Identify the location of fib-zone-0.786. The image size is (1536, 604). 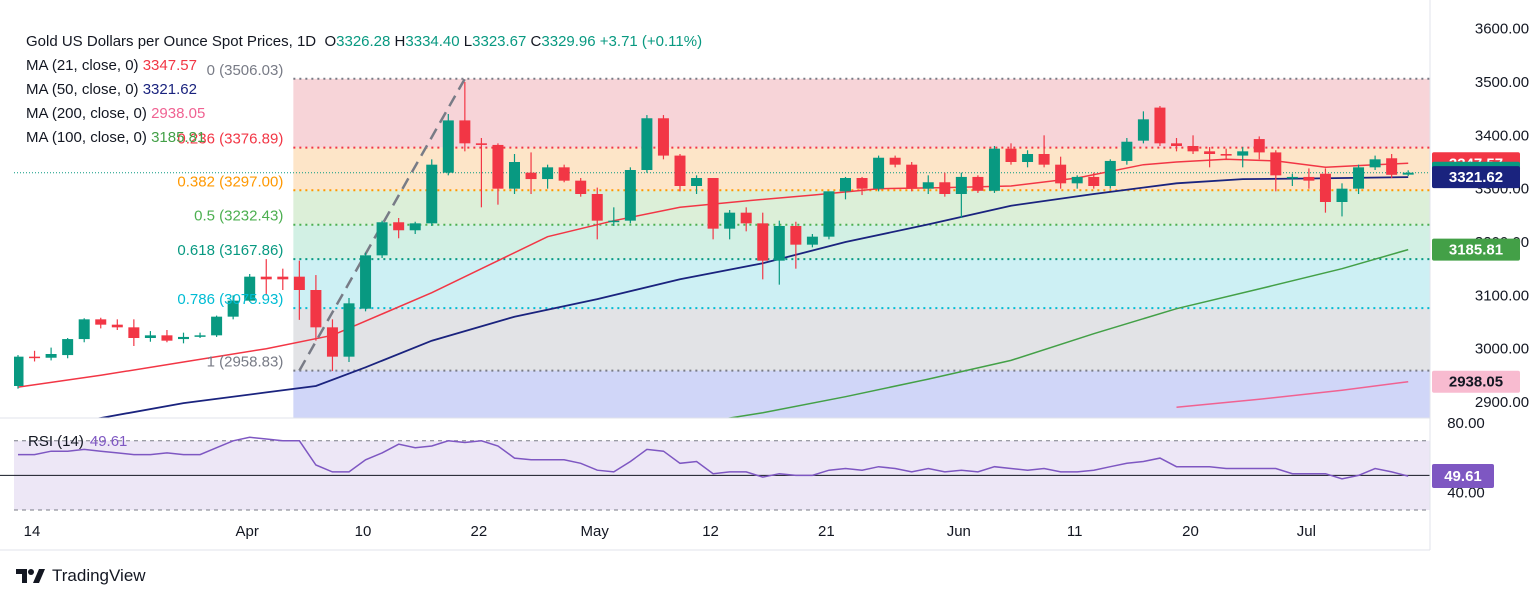
(861, 339).